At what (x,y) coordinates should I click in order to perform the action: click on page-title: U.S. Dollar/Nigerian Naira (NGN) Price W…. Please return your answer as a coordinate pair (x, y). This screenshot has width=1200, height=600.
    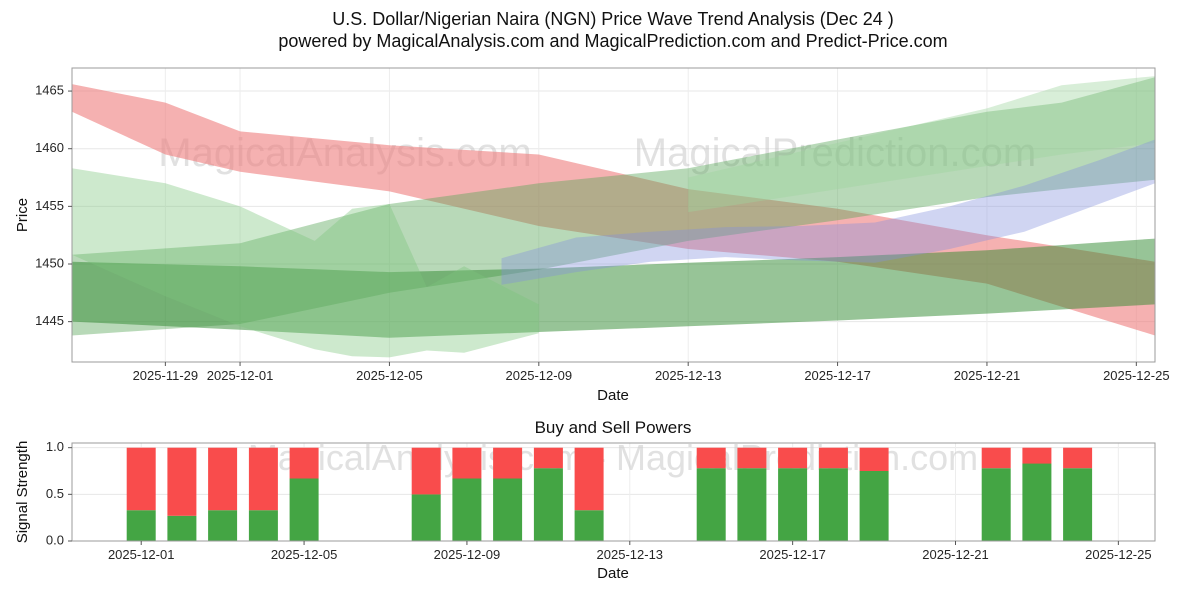
    Looking at the image, I should click on (613, 19).